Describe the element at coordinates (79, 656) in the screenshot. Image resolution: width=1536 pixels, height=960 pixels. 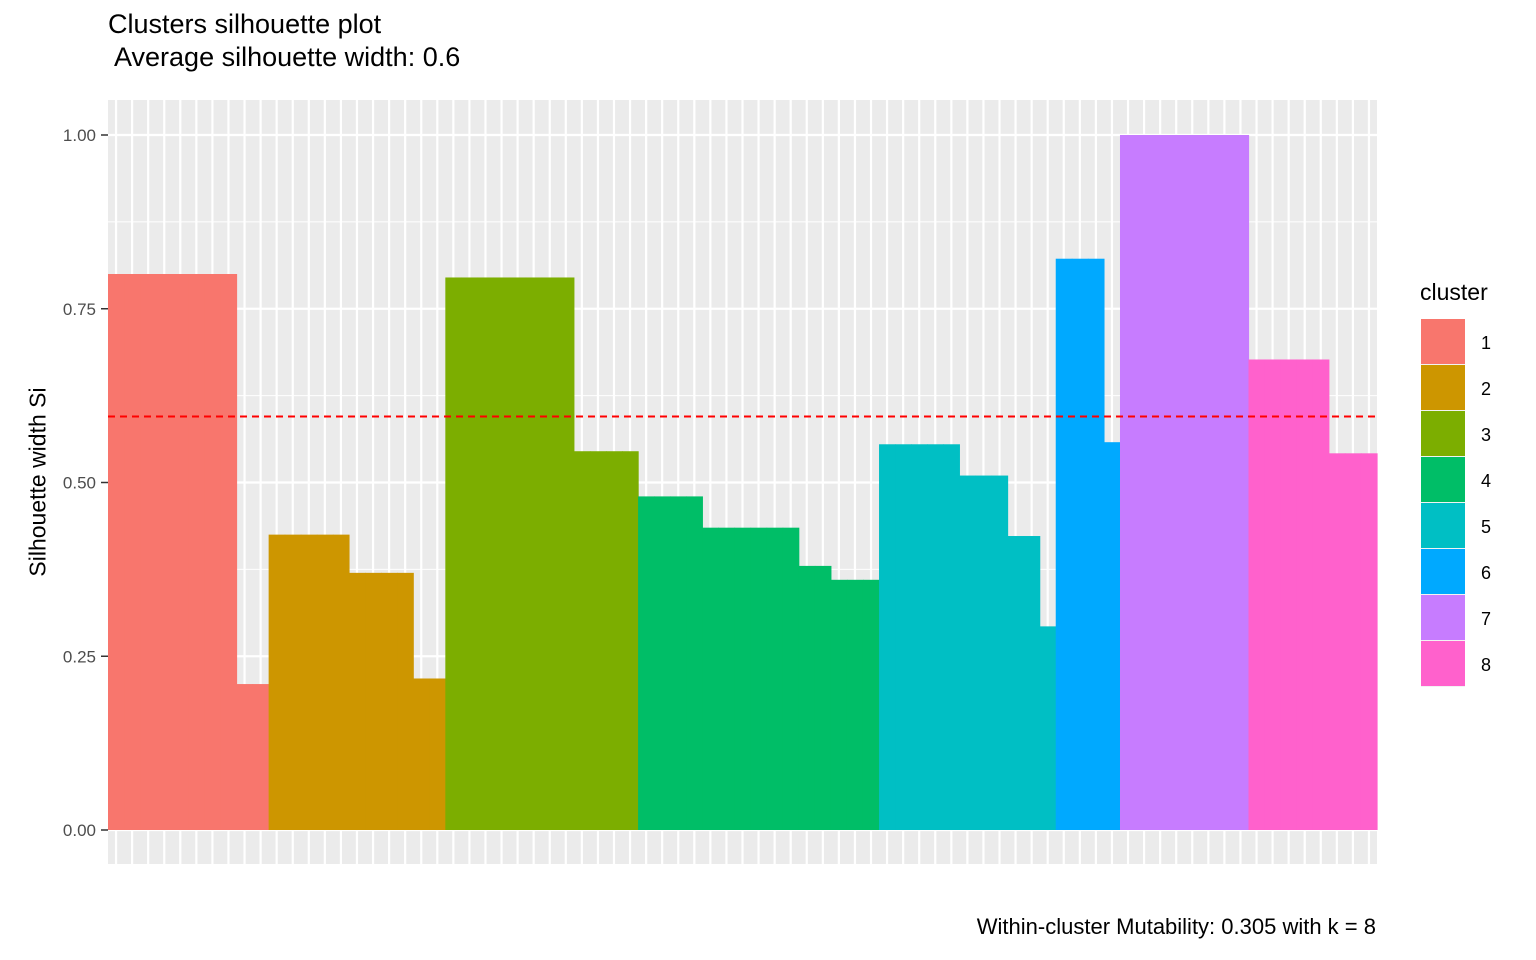
I see `y-tick-label: 0.25` at that location.